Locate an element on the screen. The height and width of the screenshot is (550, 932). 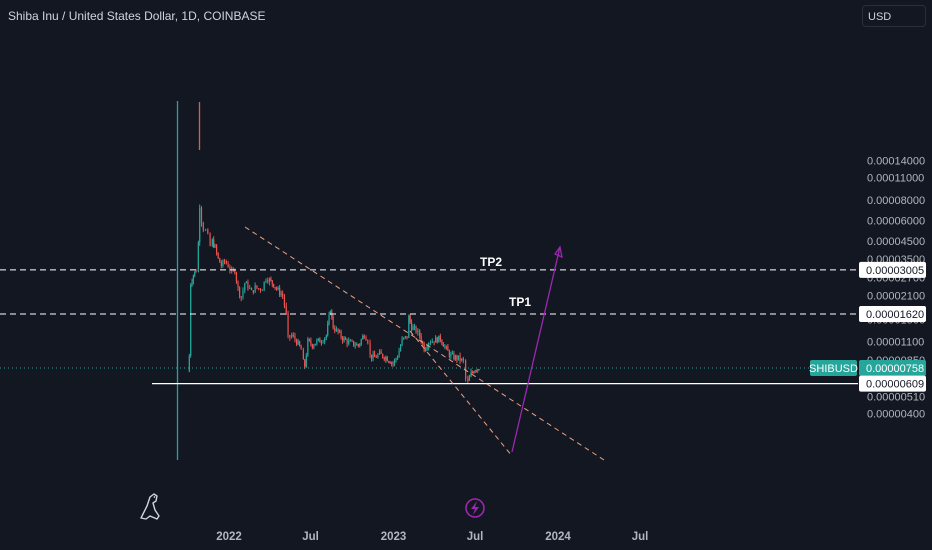
tp2-price-box is located at coordinates (892, 269).